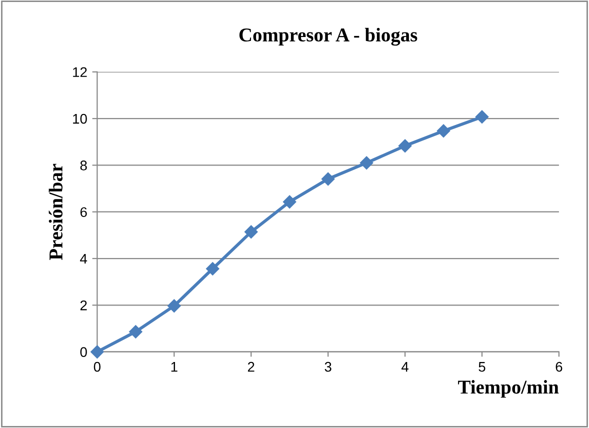  Describe the element at coordinates (404, 367) in the screenshot. I see `x-tick-label: 4` at that location.